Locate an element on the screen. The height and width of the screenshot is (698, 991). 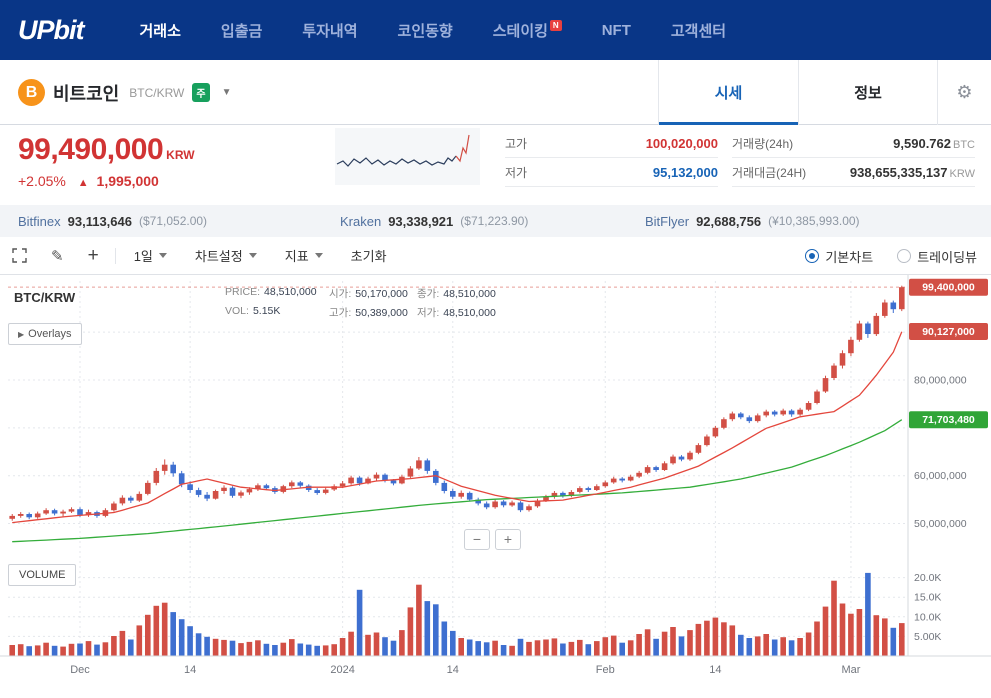
exchange-bitfinex: Bitfinex 93,113,646 ($71,052.00) is located at coordinates (112, 221).